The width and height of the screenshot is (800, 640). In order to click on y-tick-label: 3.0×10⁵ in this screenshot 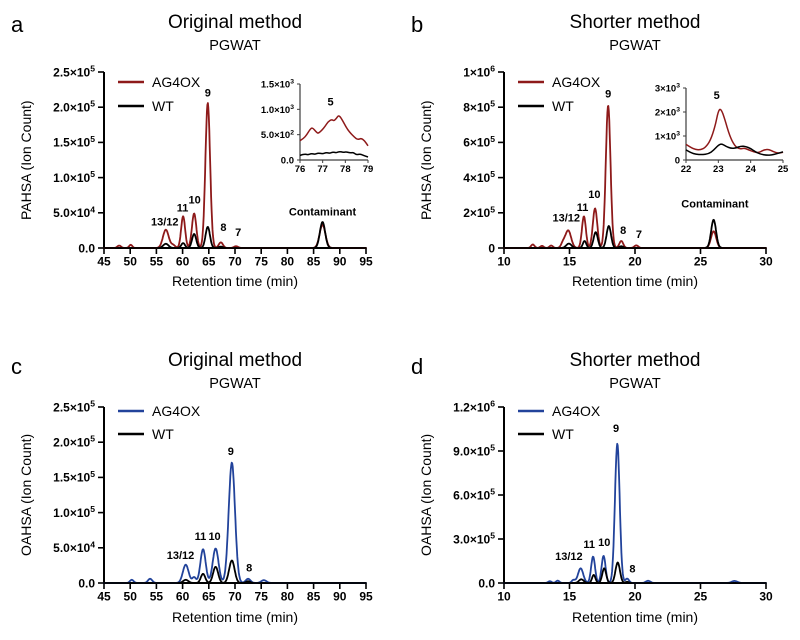, I will do `click(474, 539)`.